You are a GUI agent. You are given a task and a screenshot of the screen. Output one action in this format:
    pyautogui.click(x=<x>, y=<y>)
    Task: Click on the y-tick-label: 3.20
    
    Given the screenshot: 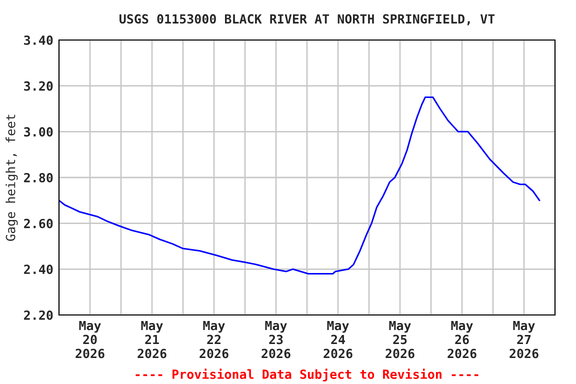 What is the action you would take?
    pyautogui.click(x=38, y=86)
    